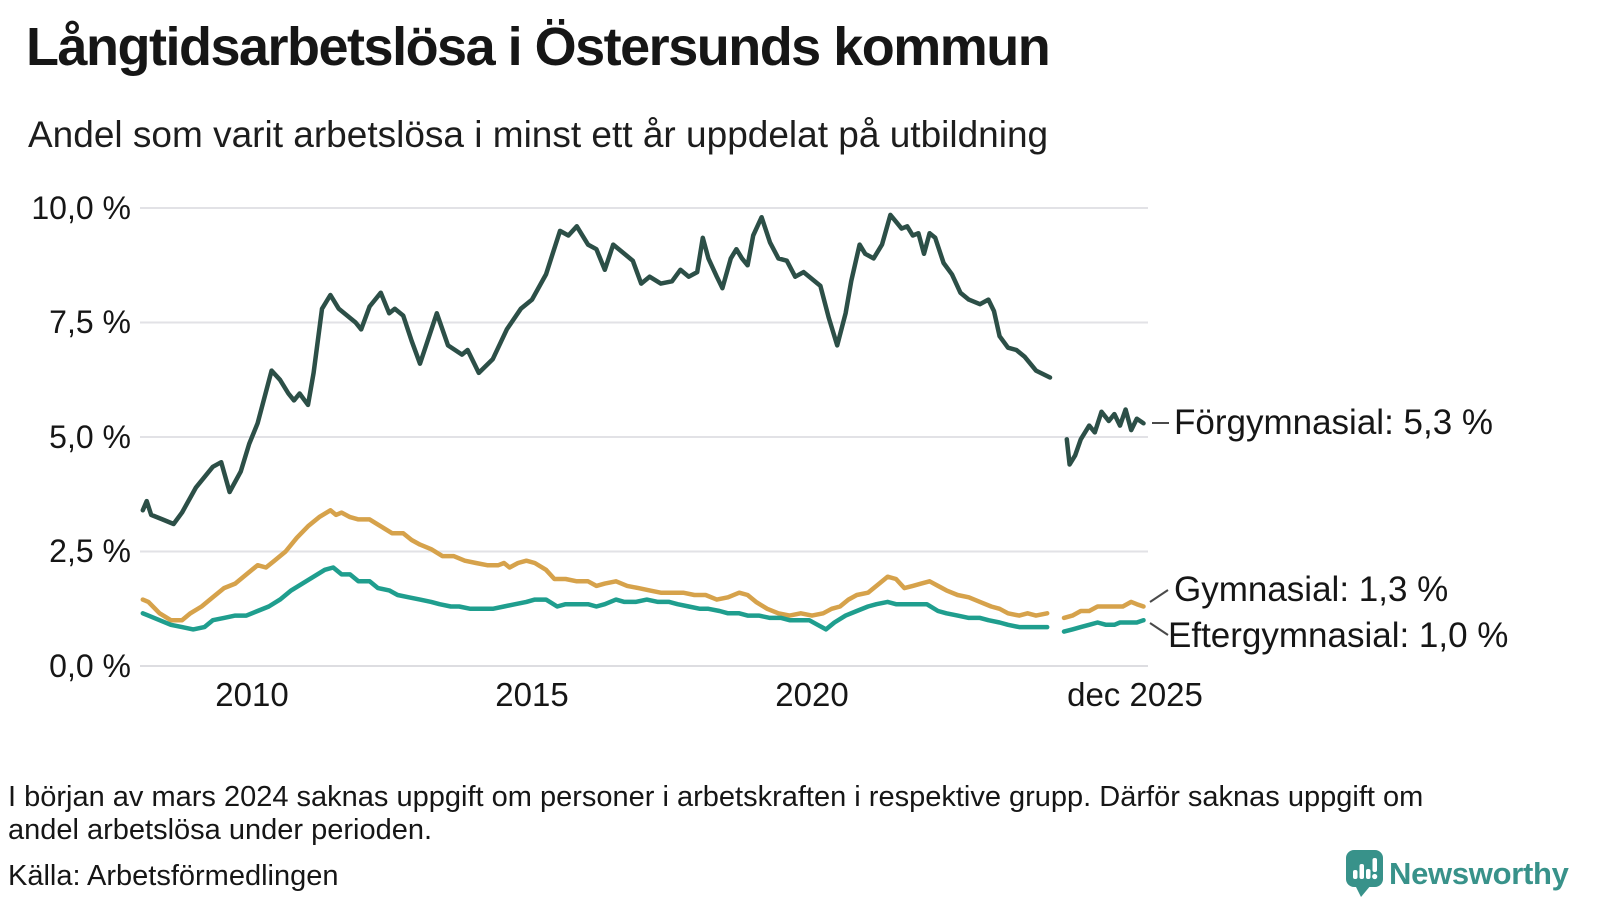 The image size is (1600, 900). What do you see at coordinates (173, 876) in the screenshot?
I see `source-credit: Källa: Arbetsförmedlingen` at bounding box center [173, 876].